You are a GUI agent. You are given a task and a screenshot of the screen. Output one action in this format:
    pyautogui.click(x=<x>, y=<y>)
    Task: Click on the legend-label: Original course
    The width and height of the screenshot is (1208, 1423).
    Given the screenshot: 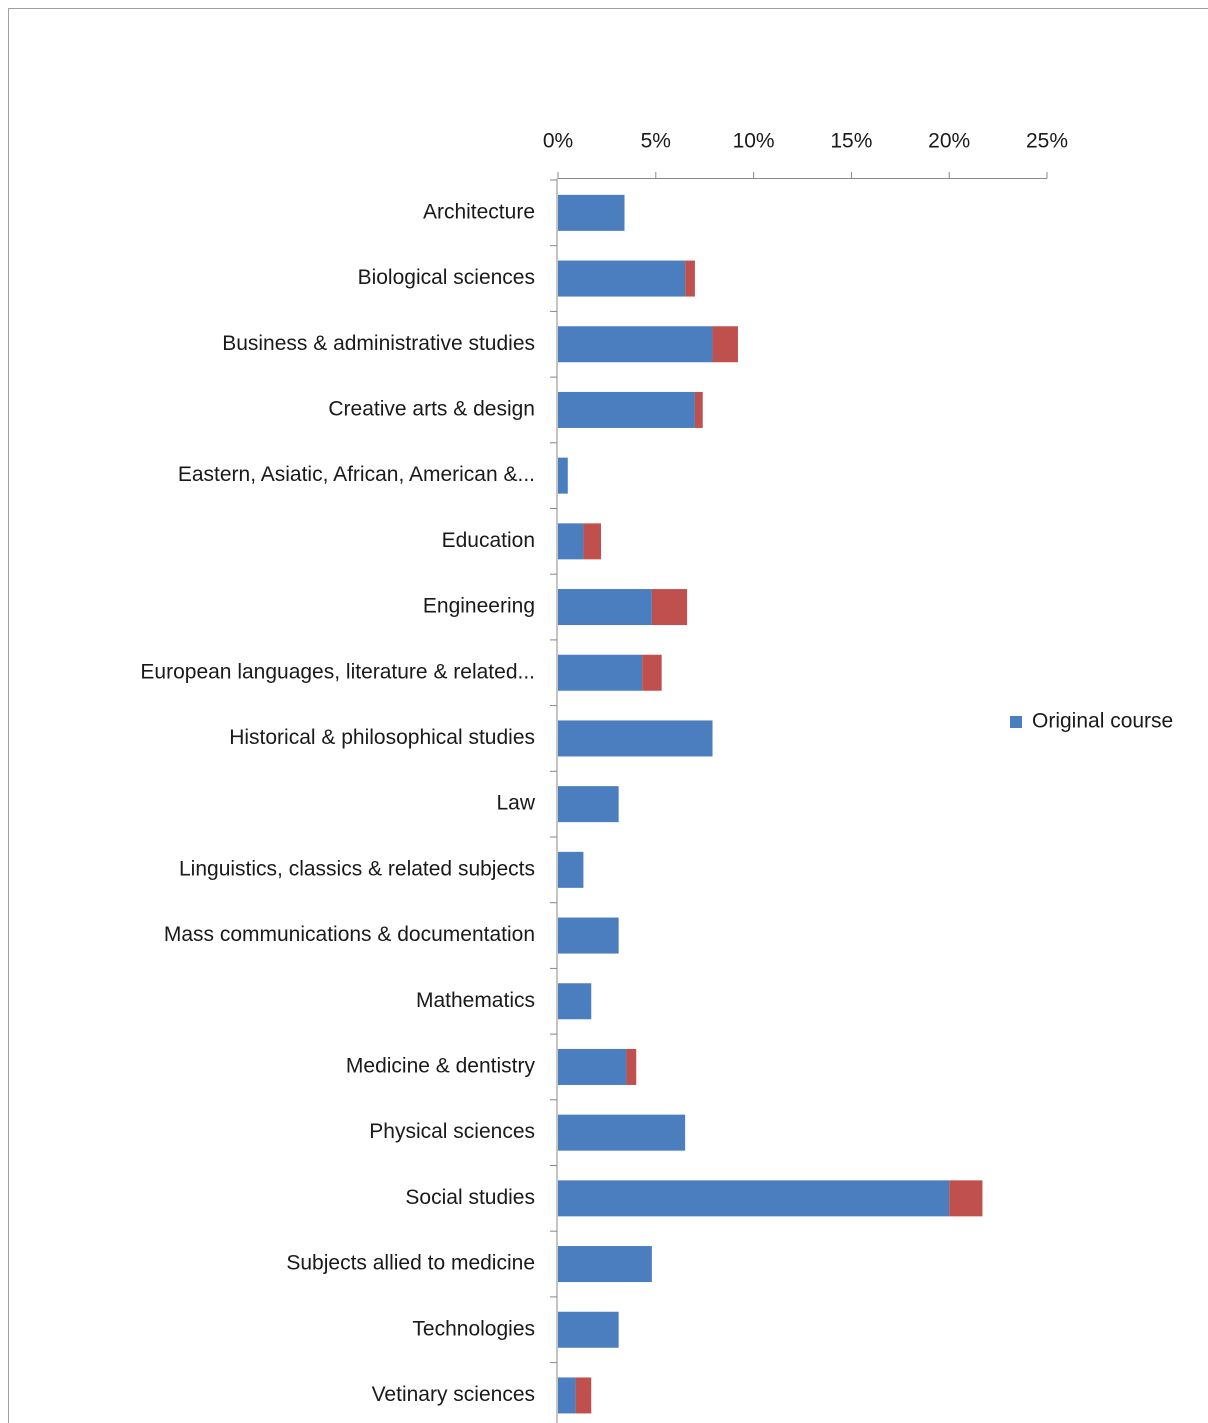 What is the action you would take?
    pyautogui.click(x=1102, y=721)
    